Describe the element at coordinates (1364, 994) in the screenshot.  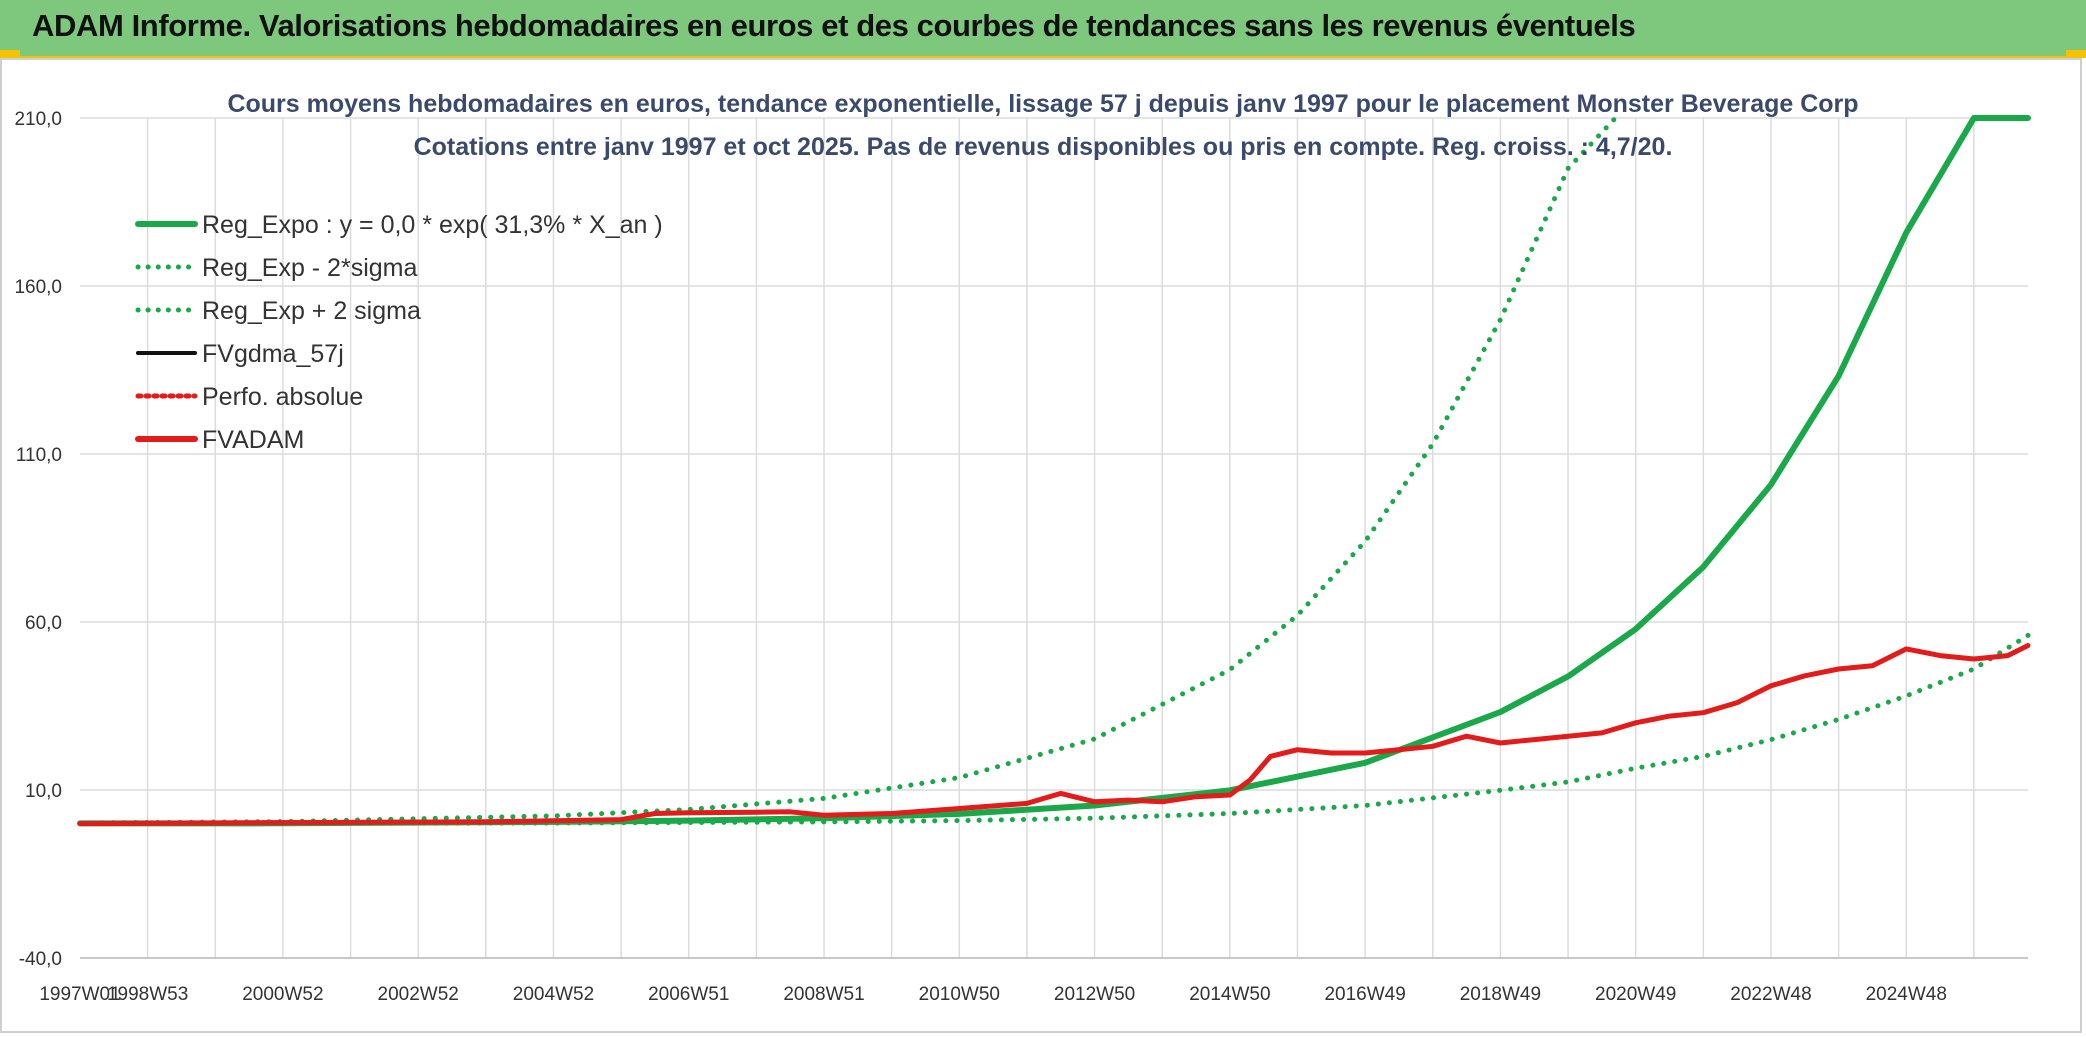
I see `x-tick-label: 2016W49` at that location.